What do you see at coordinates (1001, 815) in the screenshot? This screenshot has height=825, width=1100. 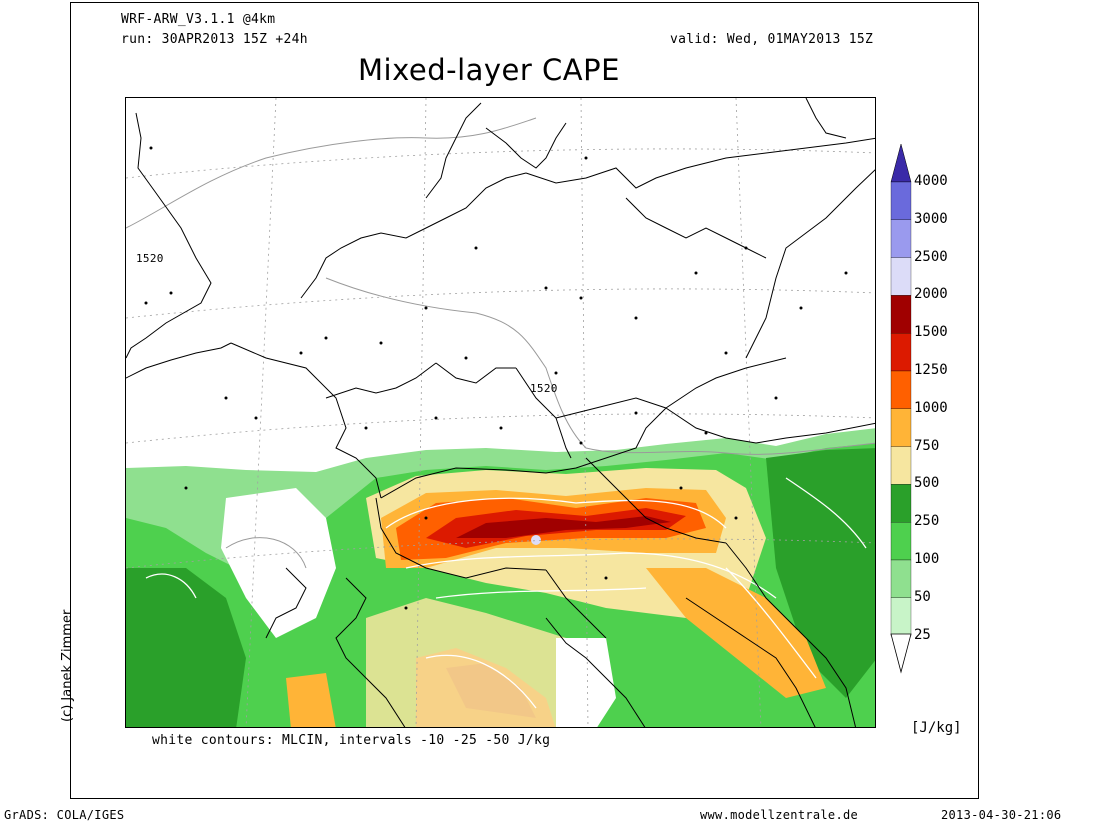 I see `footer-timestamp: 2013-04-30-21:06` at bounding box center [1001, 815].